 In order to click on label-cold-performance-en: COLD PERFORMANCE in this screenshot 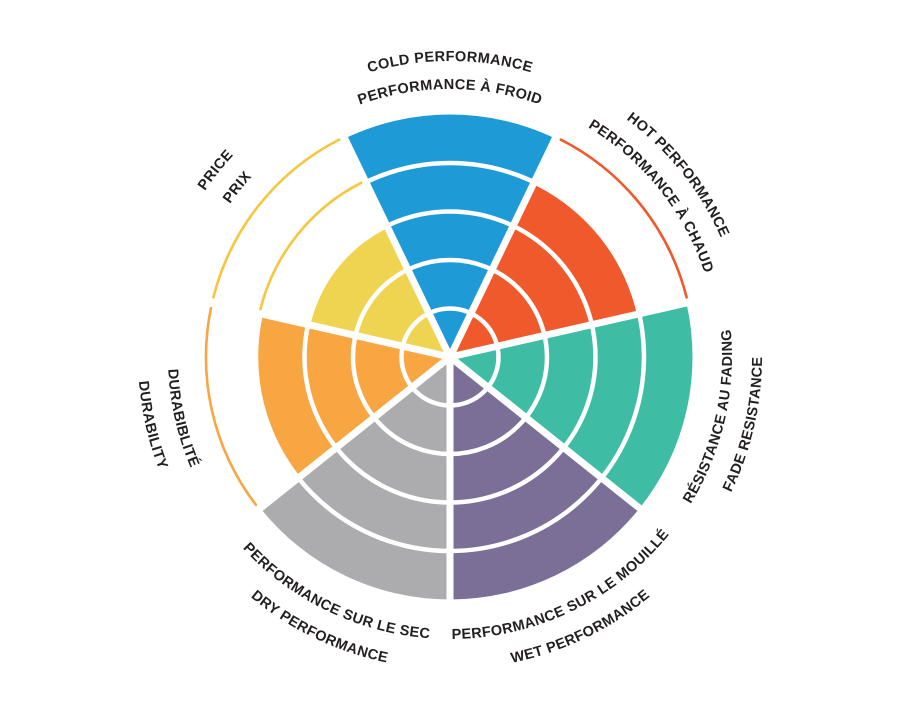, I will do `click(450, 62)`.